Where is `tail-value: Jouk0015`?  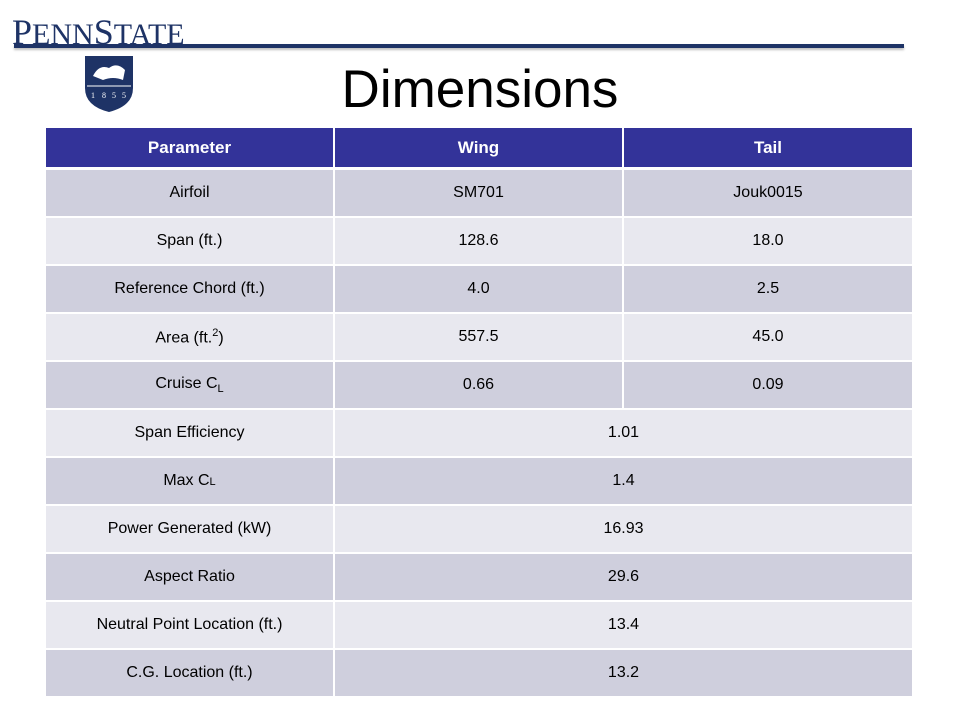
tail-value: Jouk0015 is located at coordinates (767, 193).